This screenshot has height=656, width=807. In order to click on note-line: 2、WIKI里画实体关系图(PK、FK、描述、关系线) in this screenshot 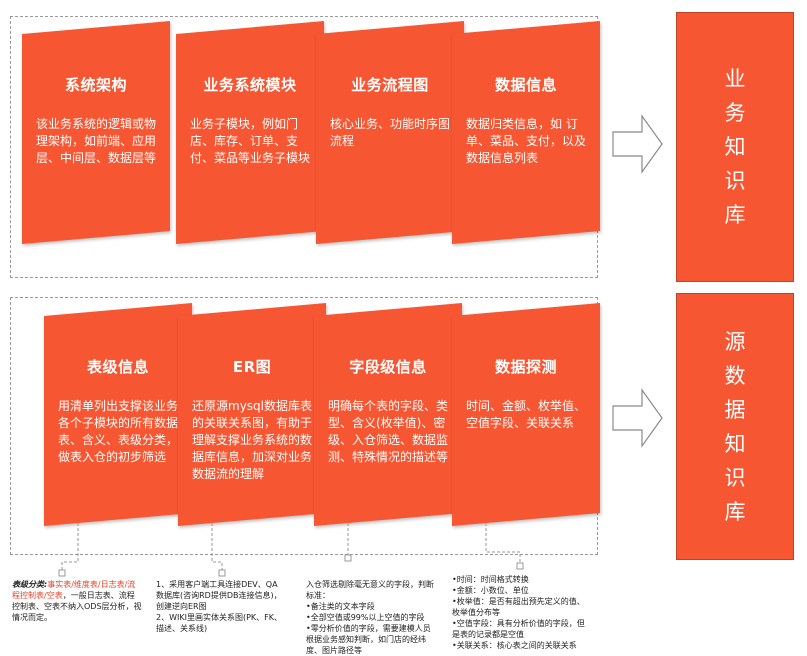, I will do `click(219, 623)`.